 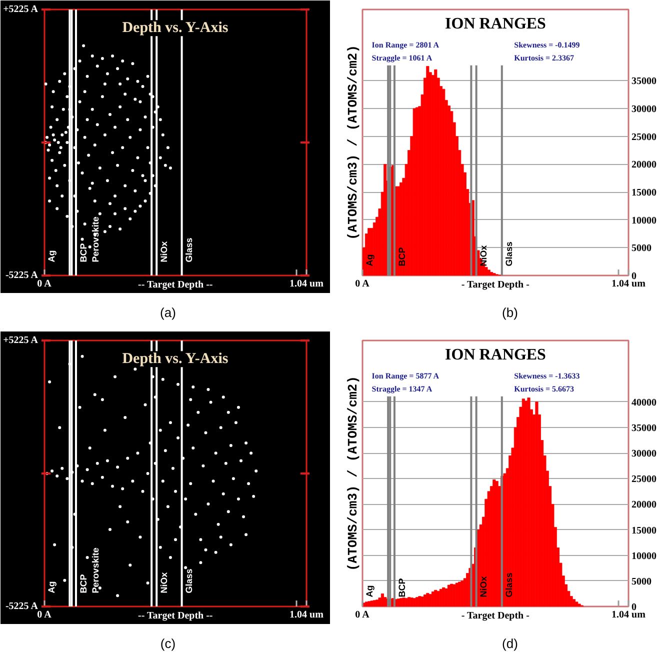 I want to click on annotation: Skewness = -0.1499, so click(x=547, y=45).